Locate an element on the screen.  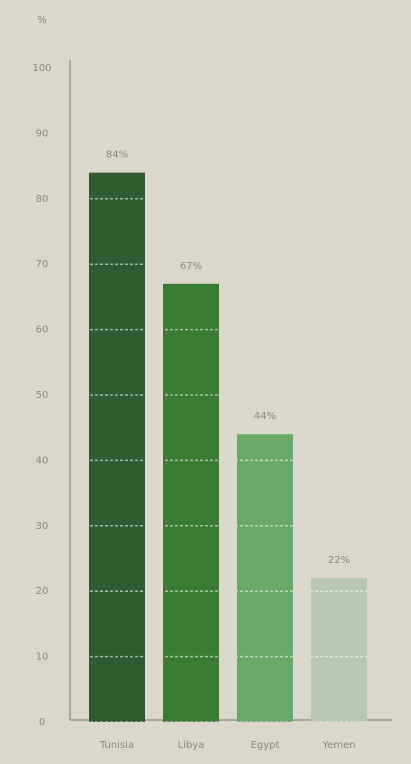
x-tick-label: Tunisia is located at coordinates (116, 745).